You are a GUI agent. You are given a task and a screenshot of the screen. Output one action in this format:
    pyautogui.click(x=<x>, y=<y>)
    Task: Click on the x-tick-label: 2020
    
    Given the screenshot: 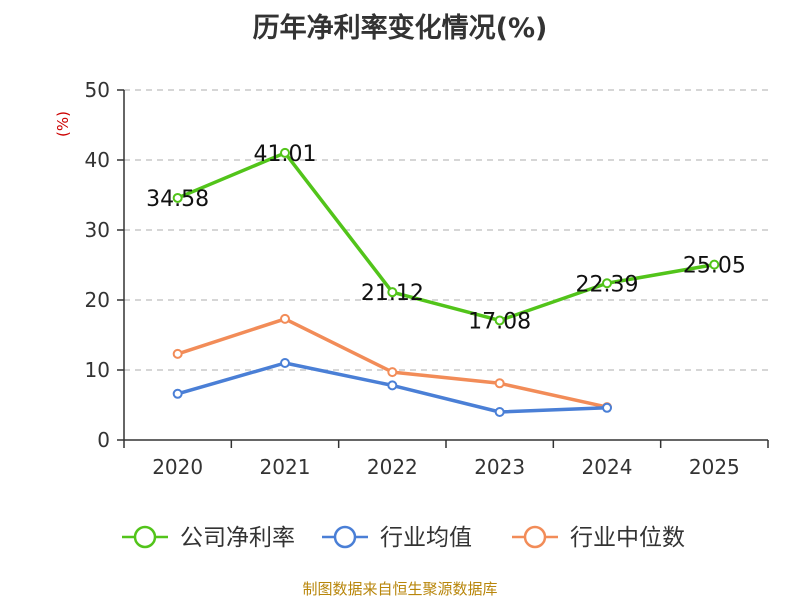 What is the action you would take?
    pyautogui.click(x=177, y=467)
    